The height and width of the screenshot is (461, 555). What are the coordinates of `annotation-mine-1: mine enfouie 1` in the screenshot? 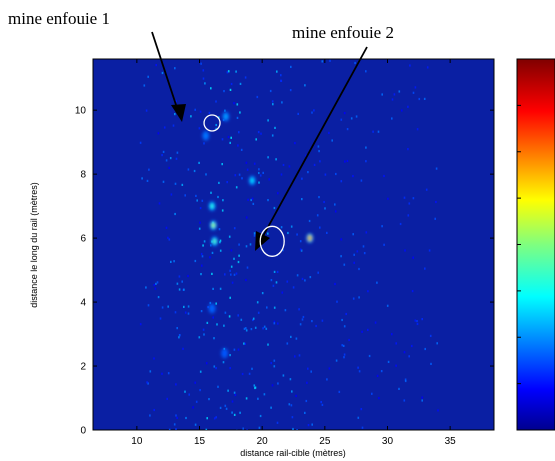 It's located at (97, 65).